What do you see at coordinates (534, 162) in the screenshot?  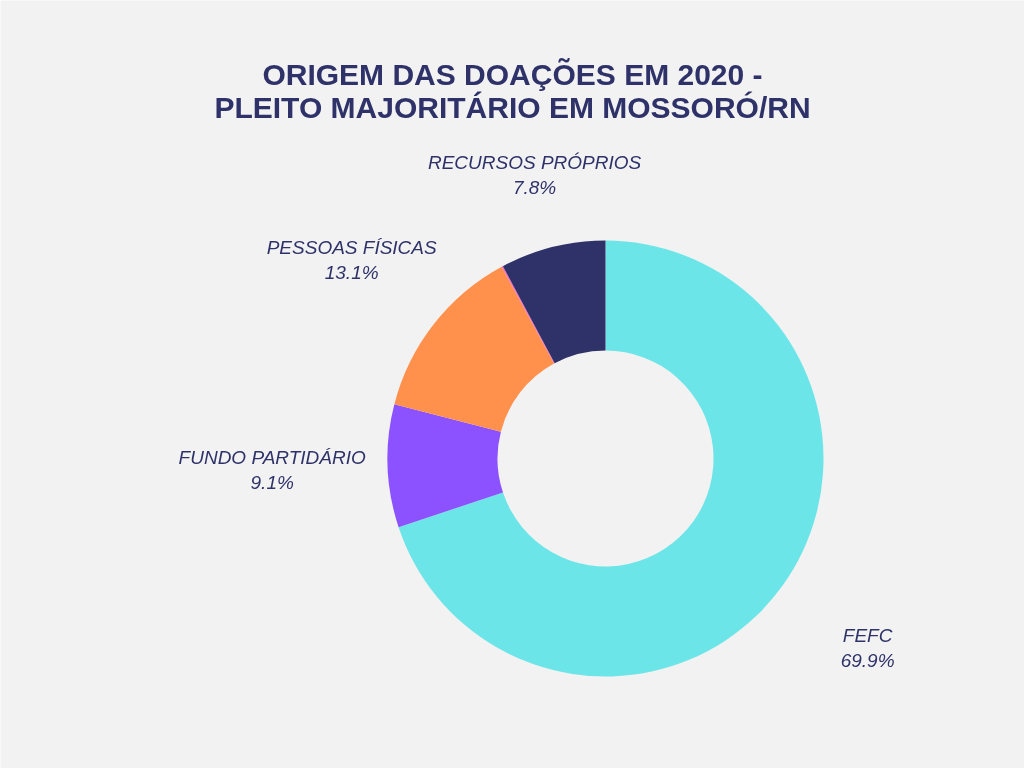 I see `slice-label: RECURSOS PRÓPRIOS` at bounding box center [534, 162].